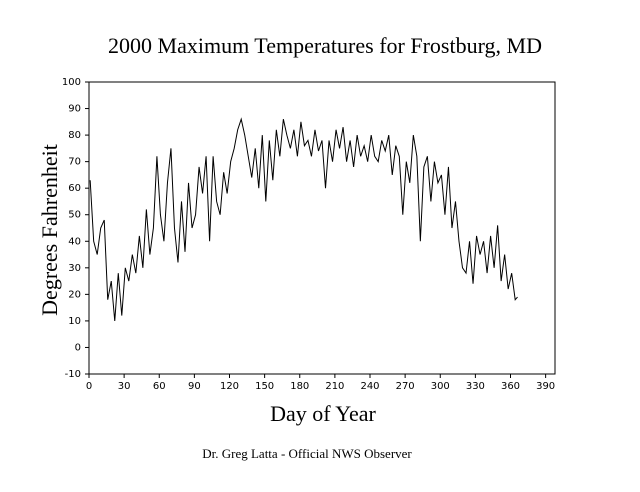 This screenshot has height=492, width=640. What do you see at coordinates (369, 386) in the screenshot?
I see `x-tick-label: 240` at bounding box center [369, 386].